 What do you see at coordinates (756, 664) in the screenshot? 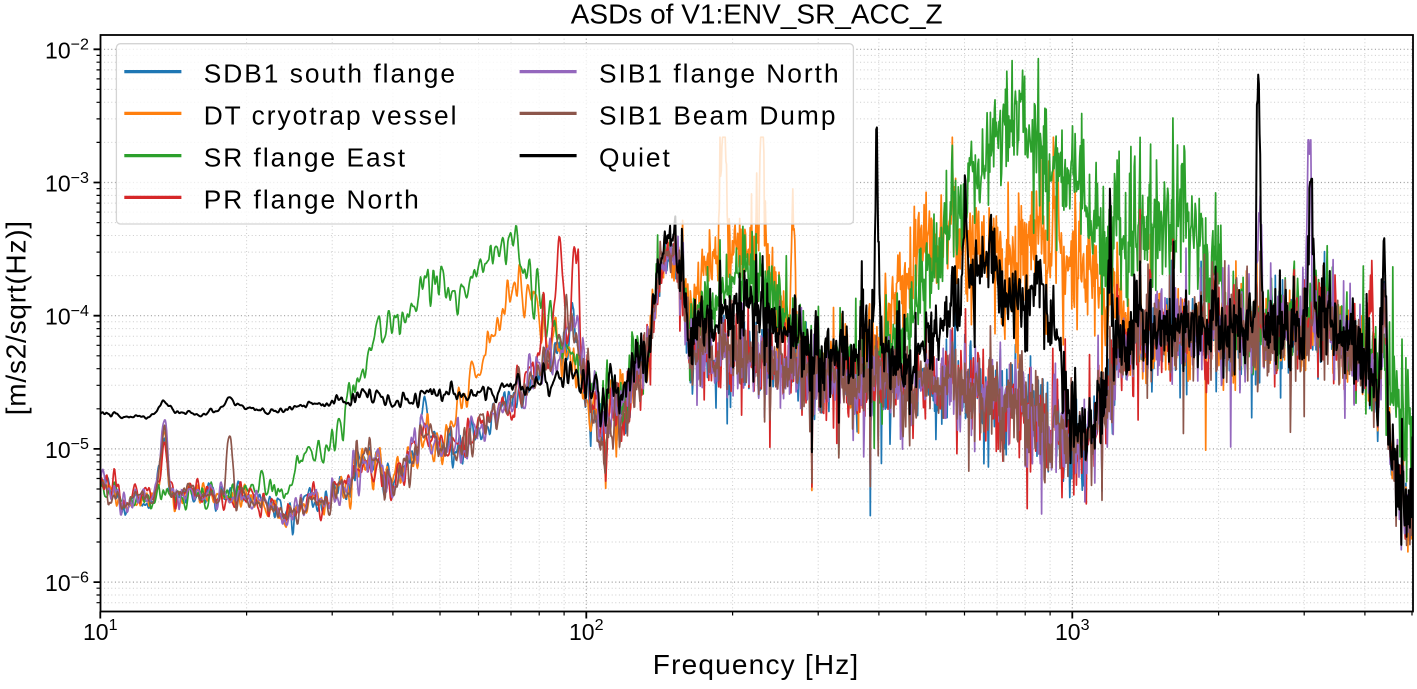
I see `svg-text: Frequency [Hz]` at bounding box center [756, 664].